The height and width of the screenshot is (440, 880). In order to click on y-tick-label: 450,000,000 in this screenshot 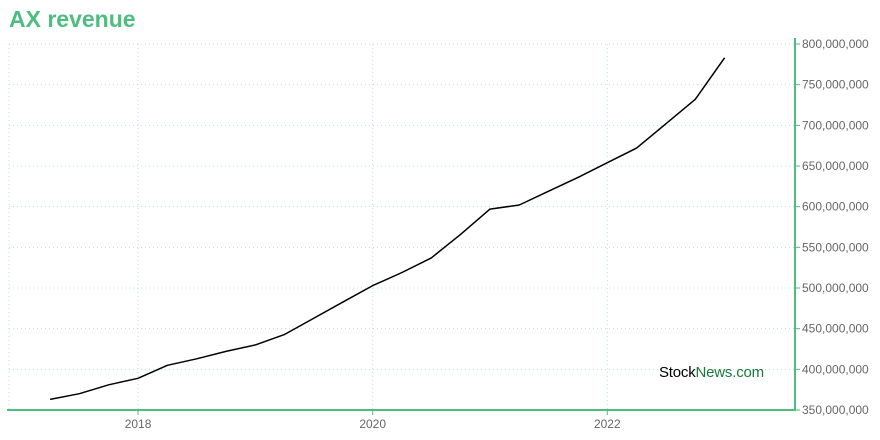, I will do `click(835, 329)`.